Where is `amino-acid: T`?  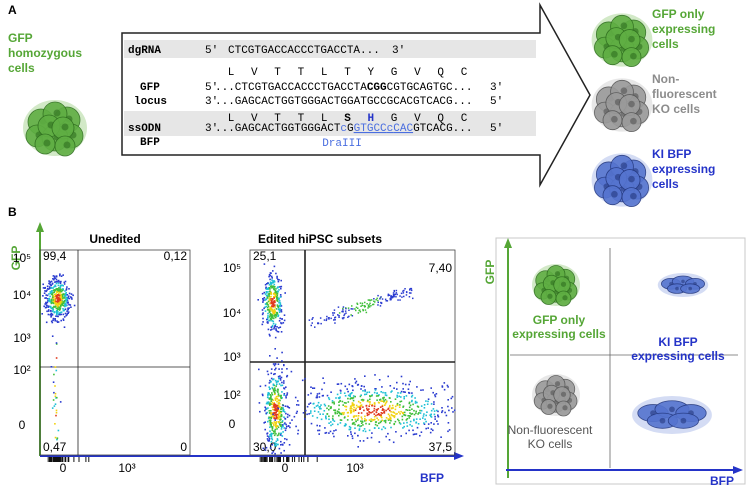
amino-acid: T is located at coordinates (277, 119).